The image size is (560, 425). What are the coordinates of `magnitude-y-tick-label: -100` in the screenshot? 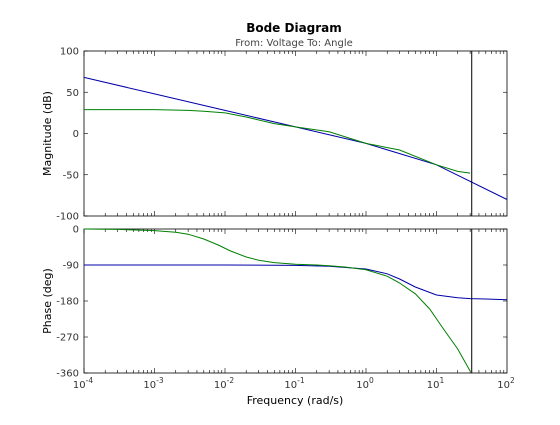 It's located at (67, 217).